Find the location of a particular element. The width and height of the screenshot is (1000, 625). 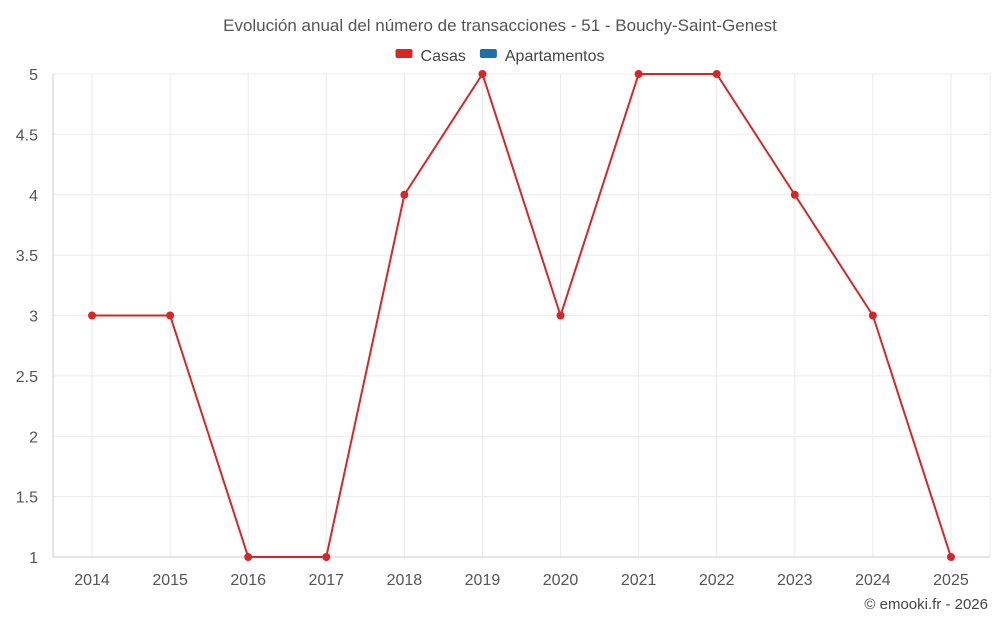

y-axis-ticks: 1 1.5 2 2.5 3 3.5 4 4.5 5 is located at coordinates (27, 317).